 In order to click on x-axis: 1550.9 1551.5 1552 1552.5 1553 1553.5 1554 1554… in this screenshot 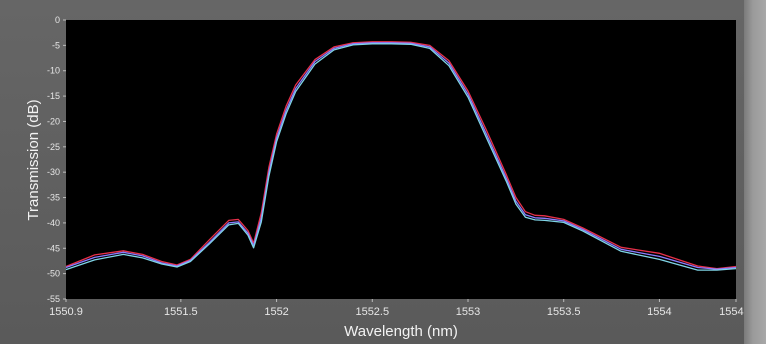, I will do `click(401, 308)`.